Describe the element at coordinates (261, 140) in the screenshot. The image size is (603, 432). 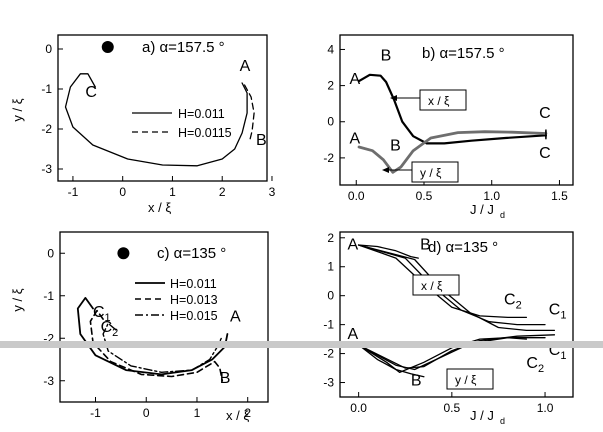
I see `panel-a-point-label: B` at that location.